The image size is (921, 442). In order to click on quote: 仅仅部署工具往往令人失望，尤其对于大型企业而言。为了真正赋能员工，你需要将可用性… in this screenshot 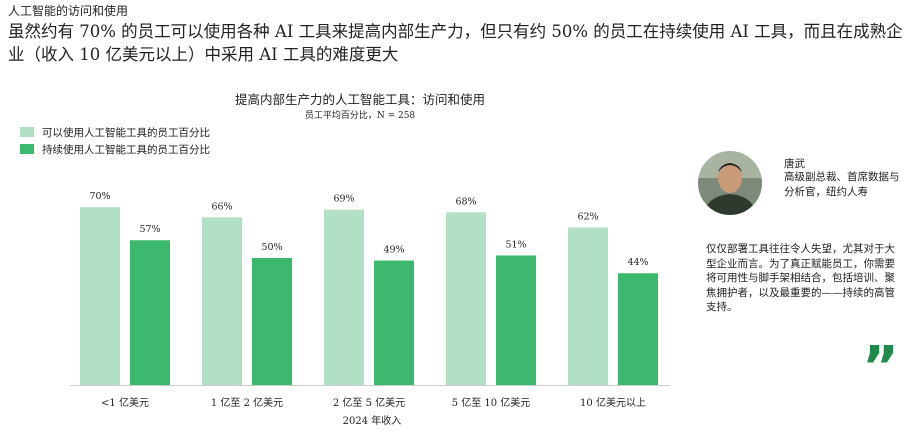, I will do `click(800, 278)`.